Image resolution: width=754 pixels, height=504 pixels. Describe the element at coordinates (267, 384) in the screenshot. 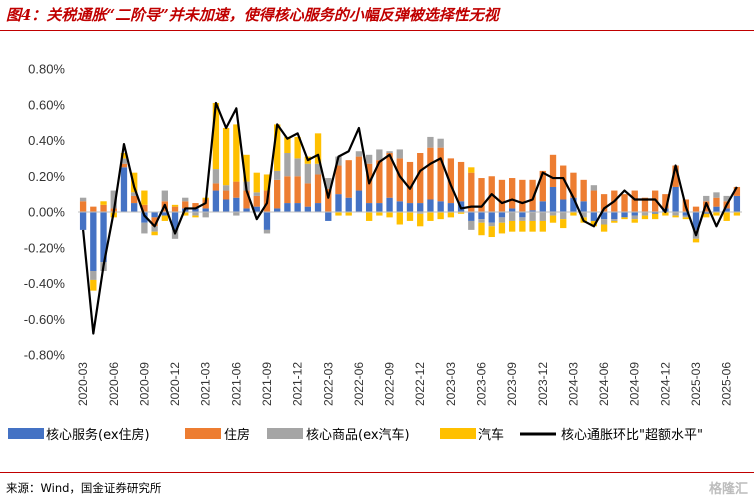

I see `x-tick-label: 2021-09` at that location.